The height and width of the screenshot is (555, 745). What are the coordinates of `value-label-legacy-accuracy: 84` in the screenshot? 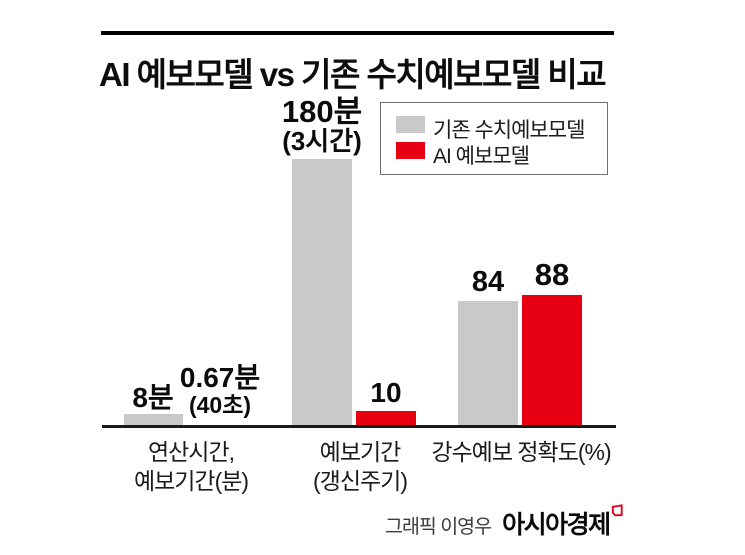 It's located at (488, 282).